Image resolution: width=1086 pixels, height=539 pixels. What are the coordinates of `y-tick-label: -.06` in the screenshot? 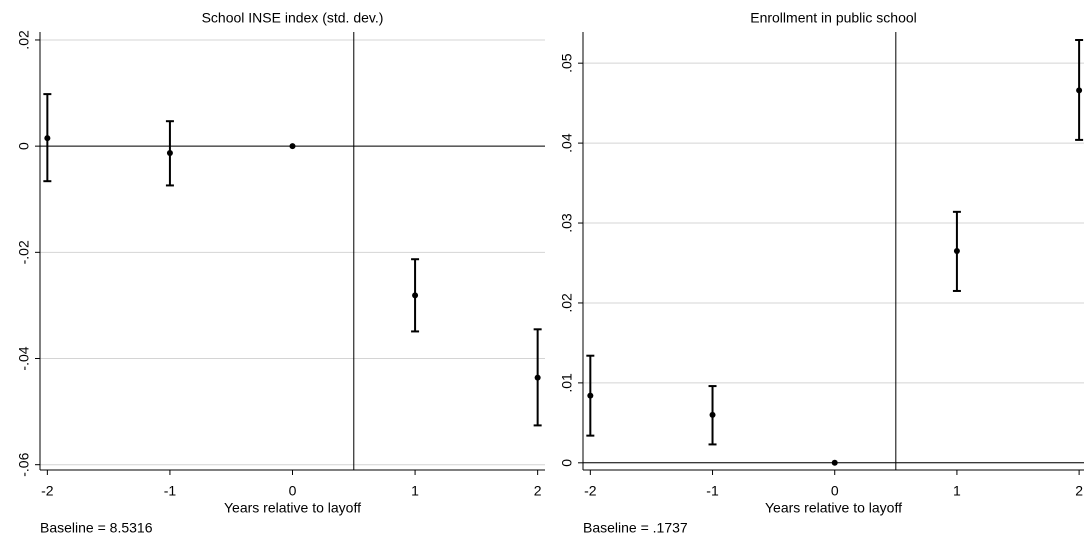 It's located at (24, 464).